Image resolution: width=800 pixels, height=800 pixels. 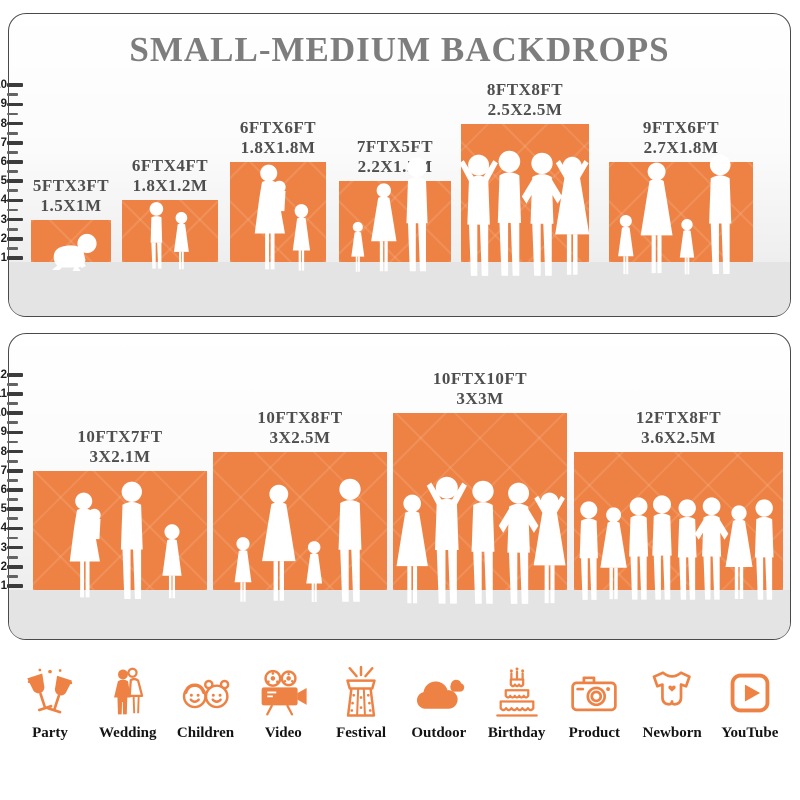 I want to click on size-meters-text: 3X2.1M, so click(x=120, y=456).